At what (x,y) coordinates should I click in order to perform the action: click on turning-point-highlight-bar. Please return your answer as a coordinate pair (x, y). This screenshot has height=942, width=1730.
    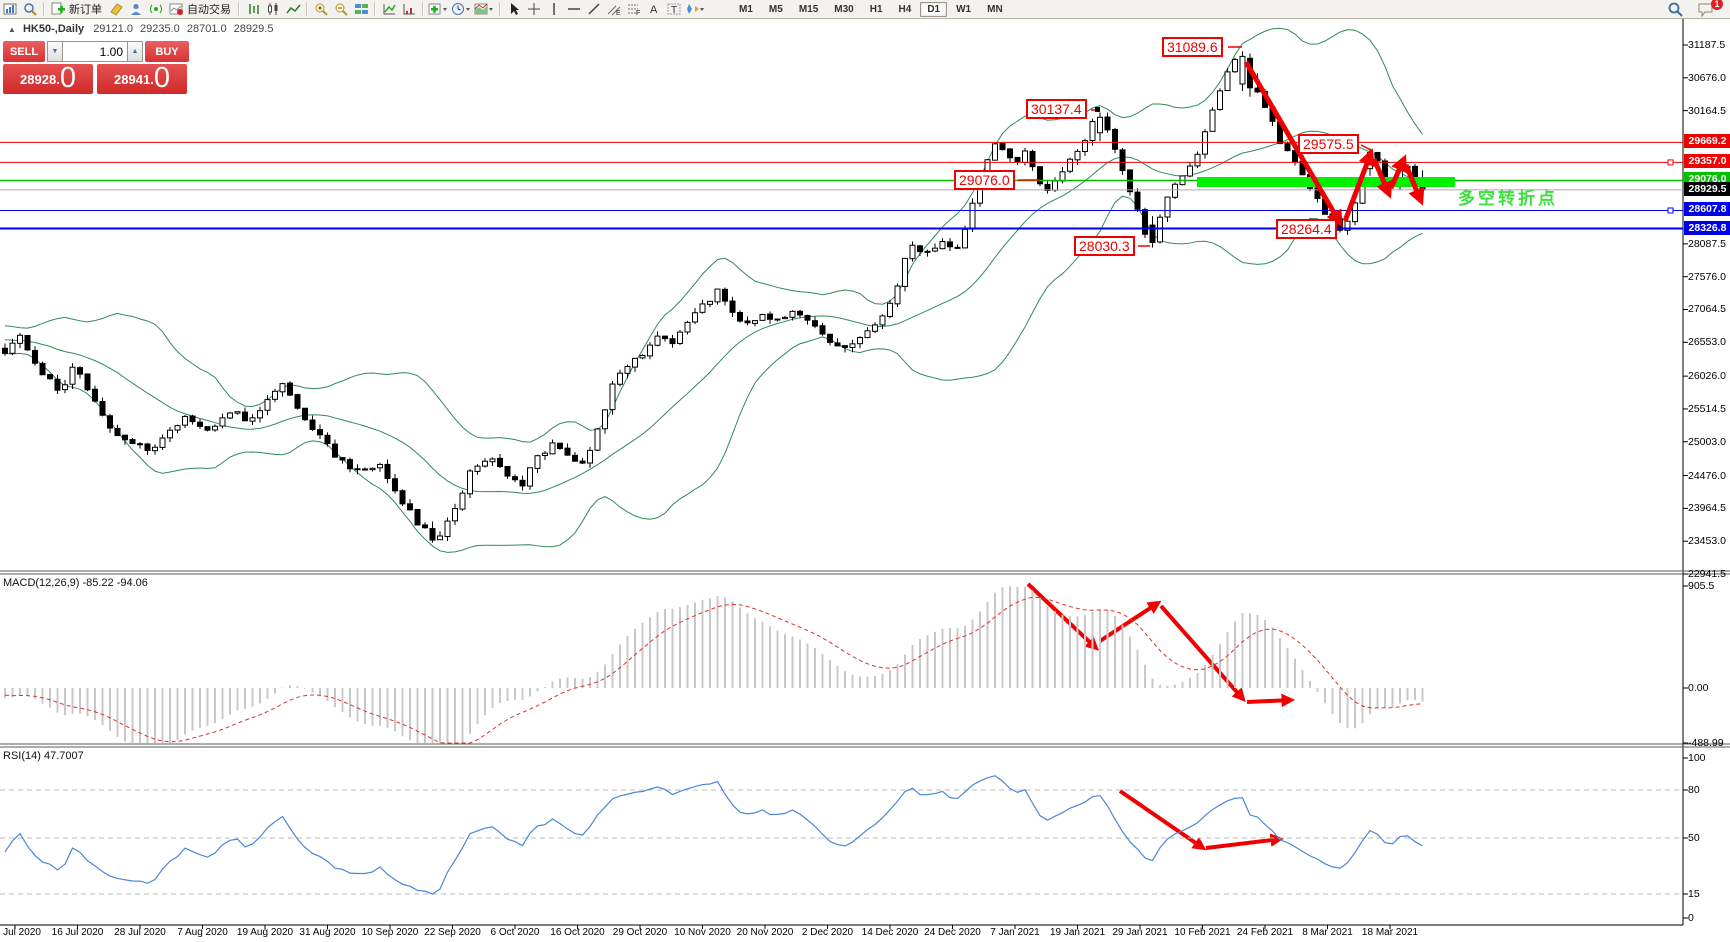
    Looking at the image, I should click on (1326, 182).